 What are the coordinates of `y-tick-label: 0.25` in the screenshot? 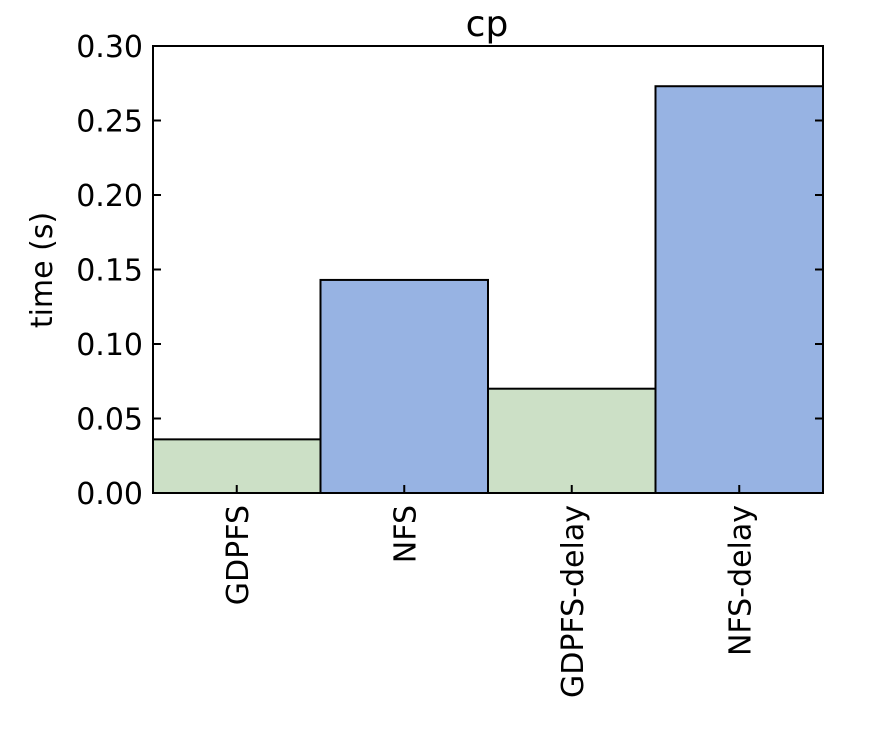 It's located at (109, 122).